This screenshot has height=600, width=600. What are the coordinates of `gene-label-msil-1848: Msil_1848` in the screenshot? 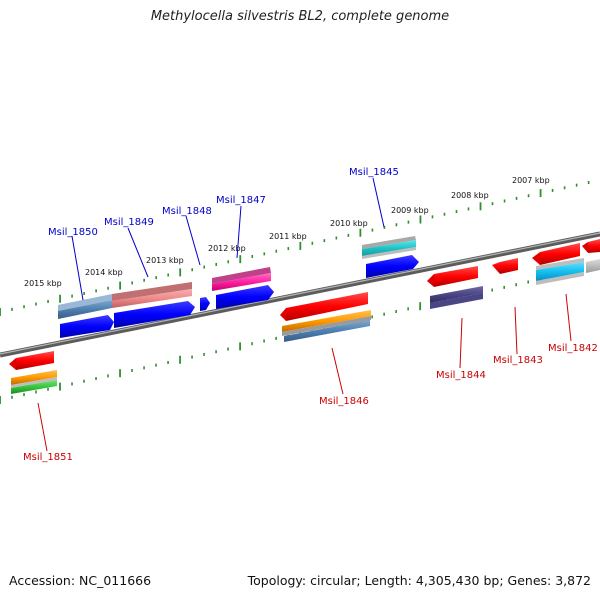 It's located at (187, 211).